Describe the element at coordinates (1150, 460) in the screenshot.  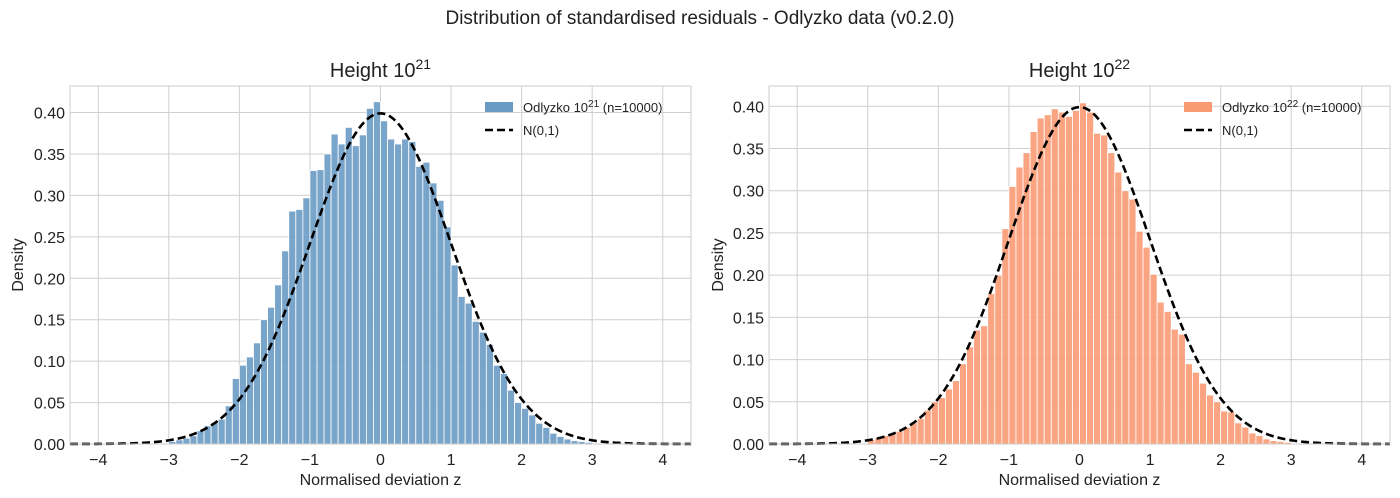
I see `x-tick-label: 1` at that location.